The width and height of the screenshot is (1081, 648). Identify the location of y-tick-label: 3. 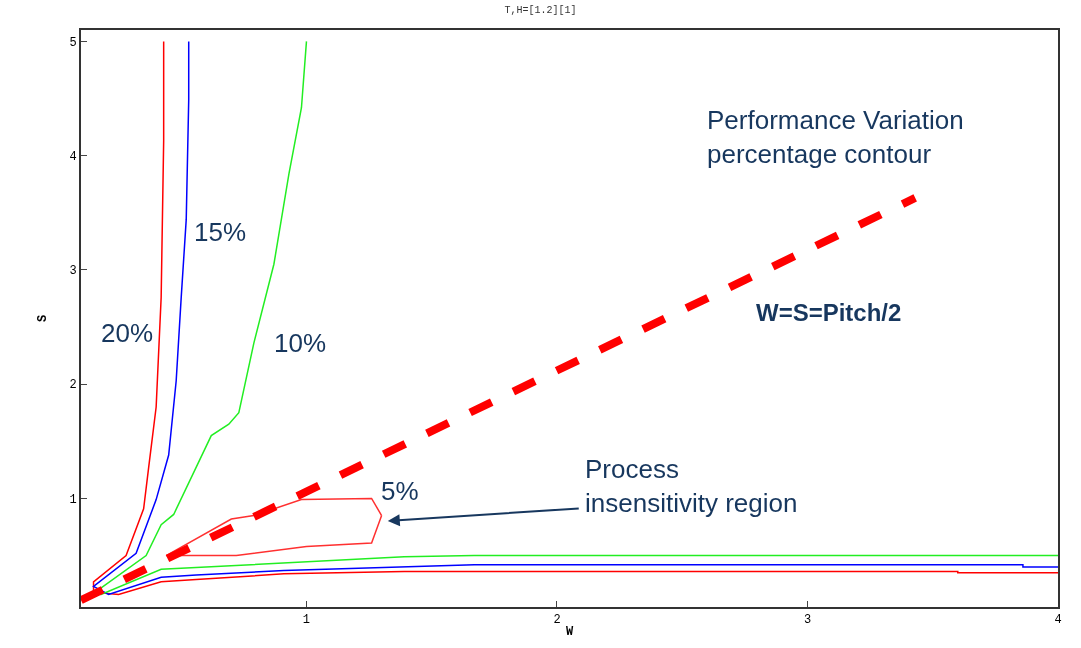
(73, 271).